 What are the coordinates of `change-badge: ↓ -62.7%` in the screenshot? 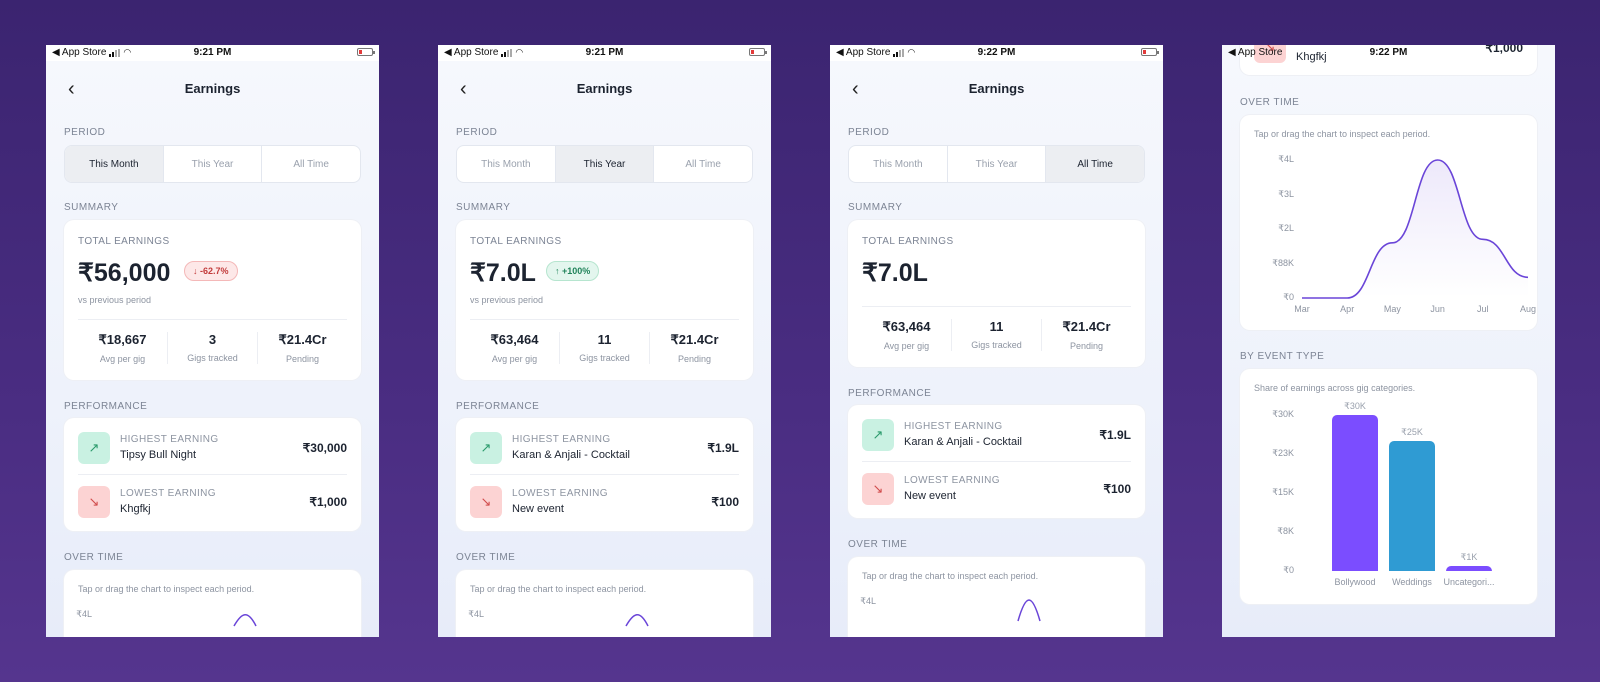 It's located at (211, 271).